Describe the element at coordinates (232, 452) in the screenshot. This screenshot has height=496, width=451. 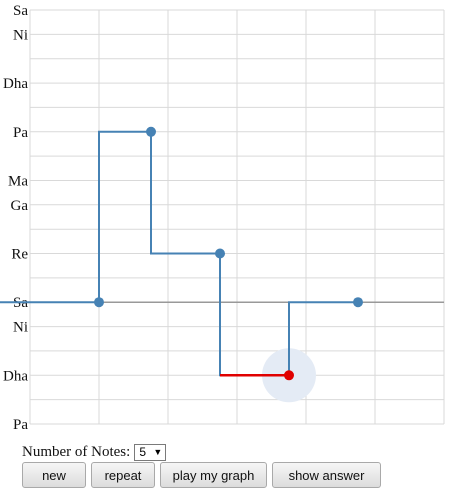
I see `notes-row: Number of Notes: 5 ▼` at that location.